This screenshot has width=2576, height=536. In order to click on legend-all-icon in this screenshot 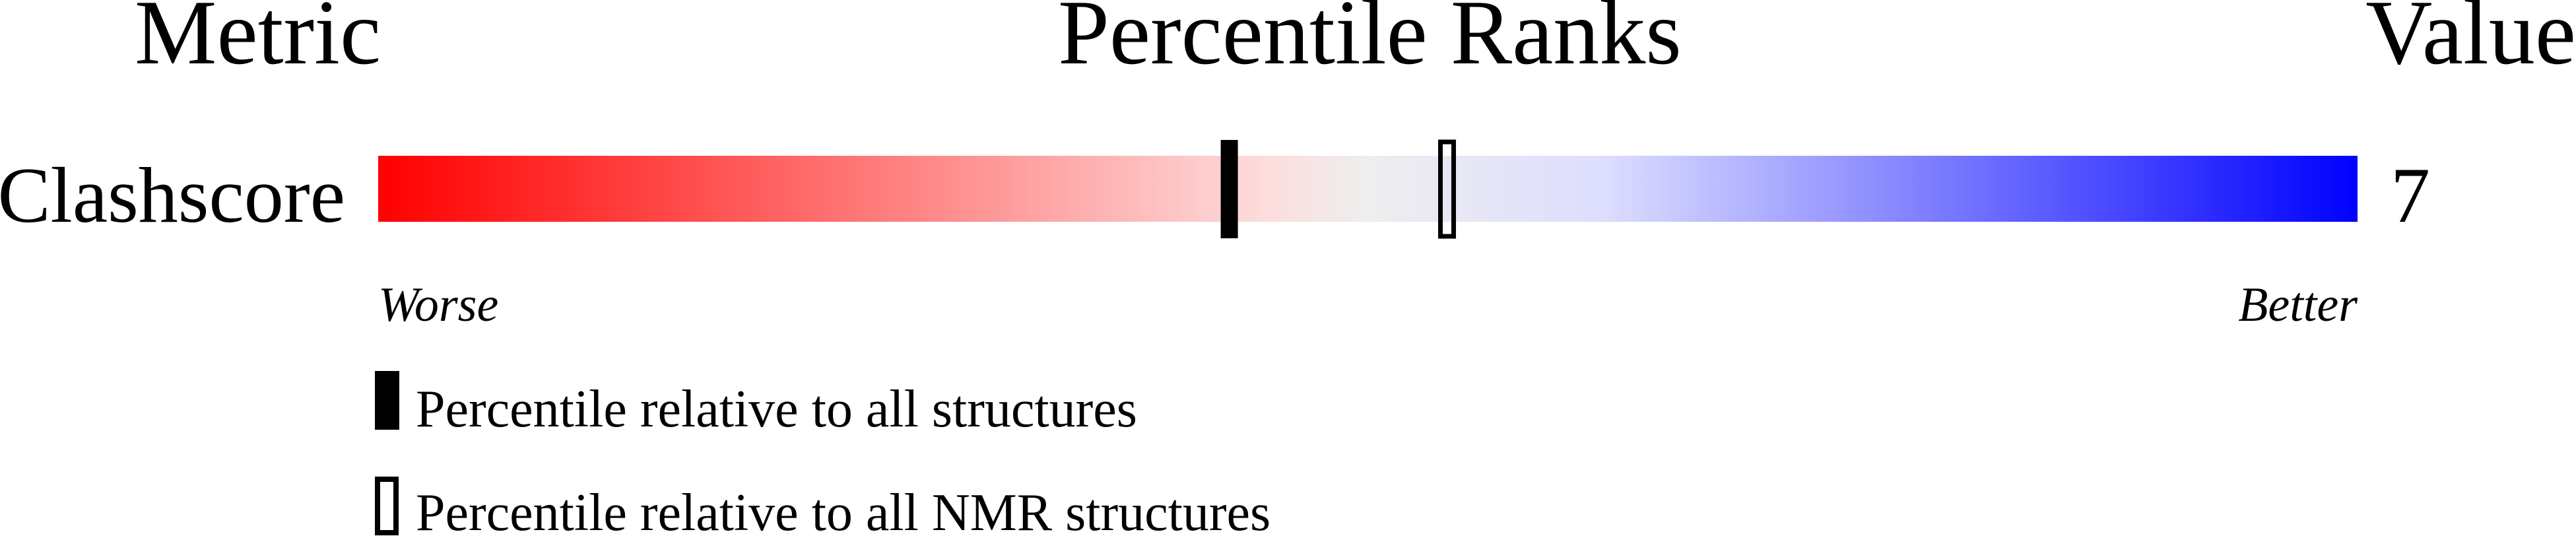, I will do `click(387, 400)`.